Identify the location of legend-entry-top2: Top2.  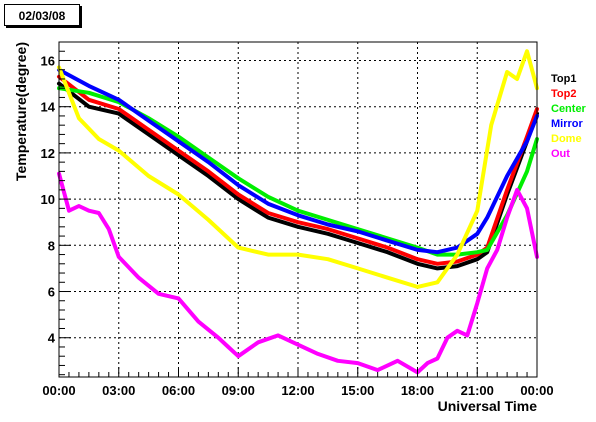
(563, 94).